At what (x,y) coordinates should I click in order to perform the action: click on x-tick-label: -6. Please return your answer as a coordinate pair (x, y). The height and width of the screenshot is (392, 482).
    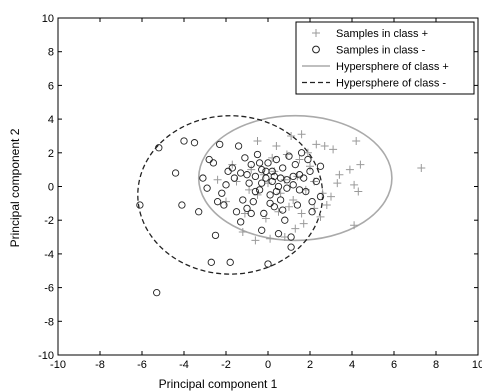
    Looking at the image, I should click on (142, 365).